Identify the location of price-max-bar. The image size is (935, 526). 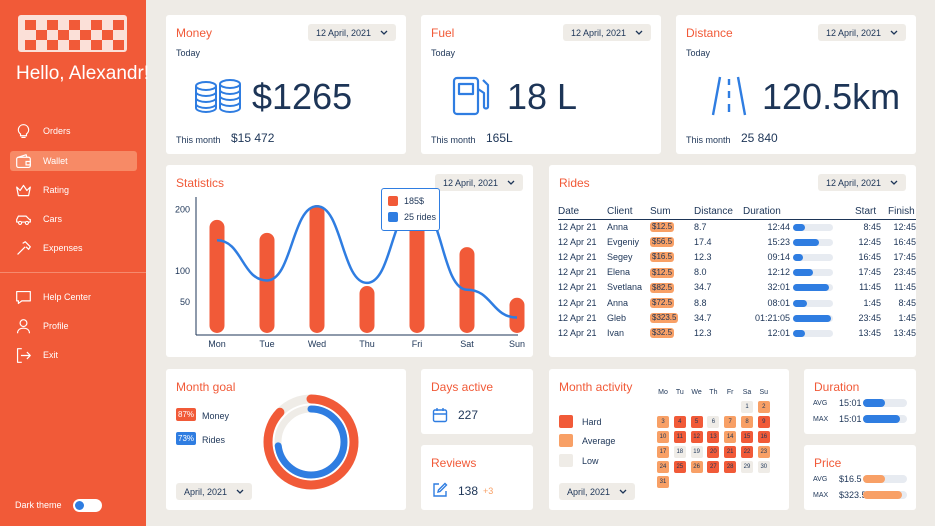
(885, 495).